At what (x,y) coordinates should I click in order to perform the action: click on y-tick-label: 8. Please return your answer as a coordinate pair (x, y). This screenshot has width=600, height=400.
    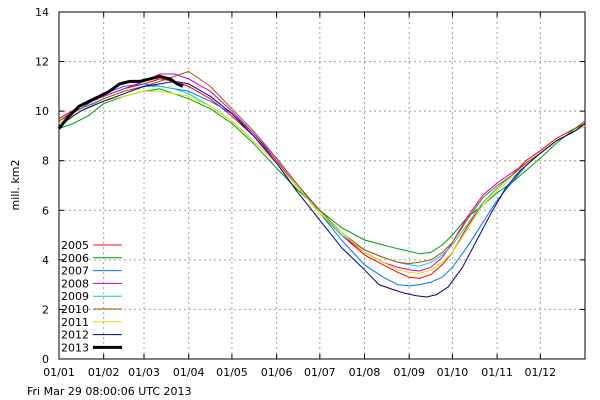
    Looking at the image, I should click on (45, 161).